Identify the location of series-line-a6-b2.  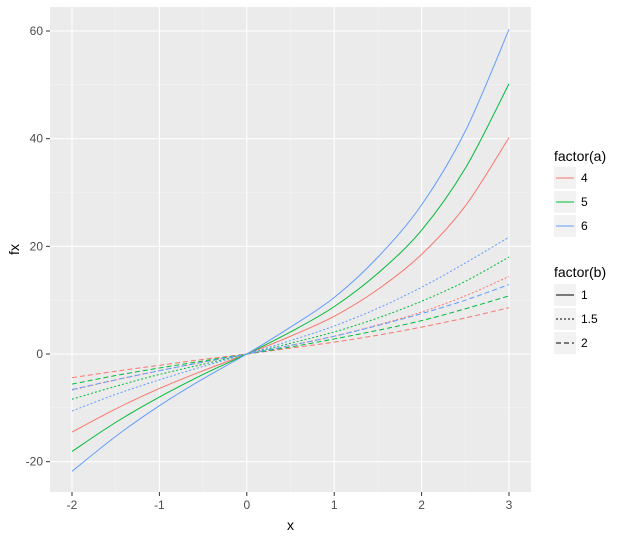
(290, 337).